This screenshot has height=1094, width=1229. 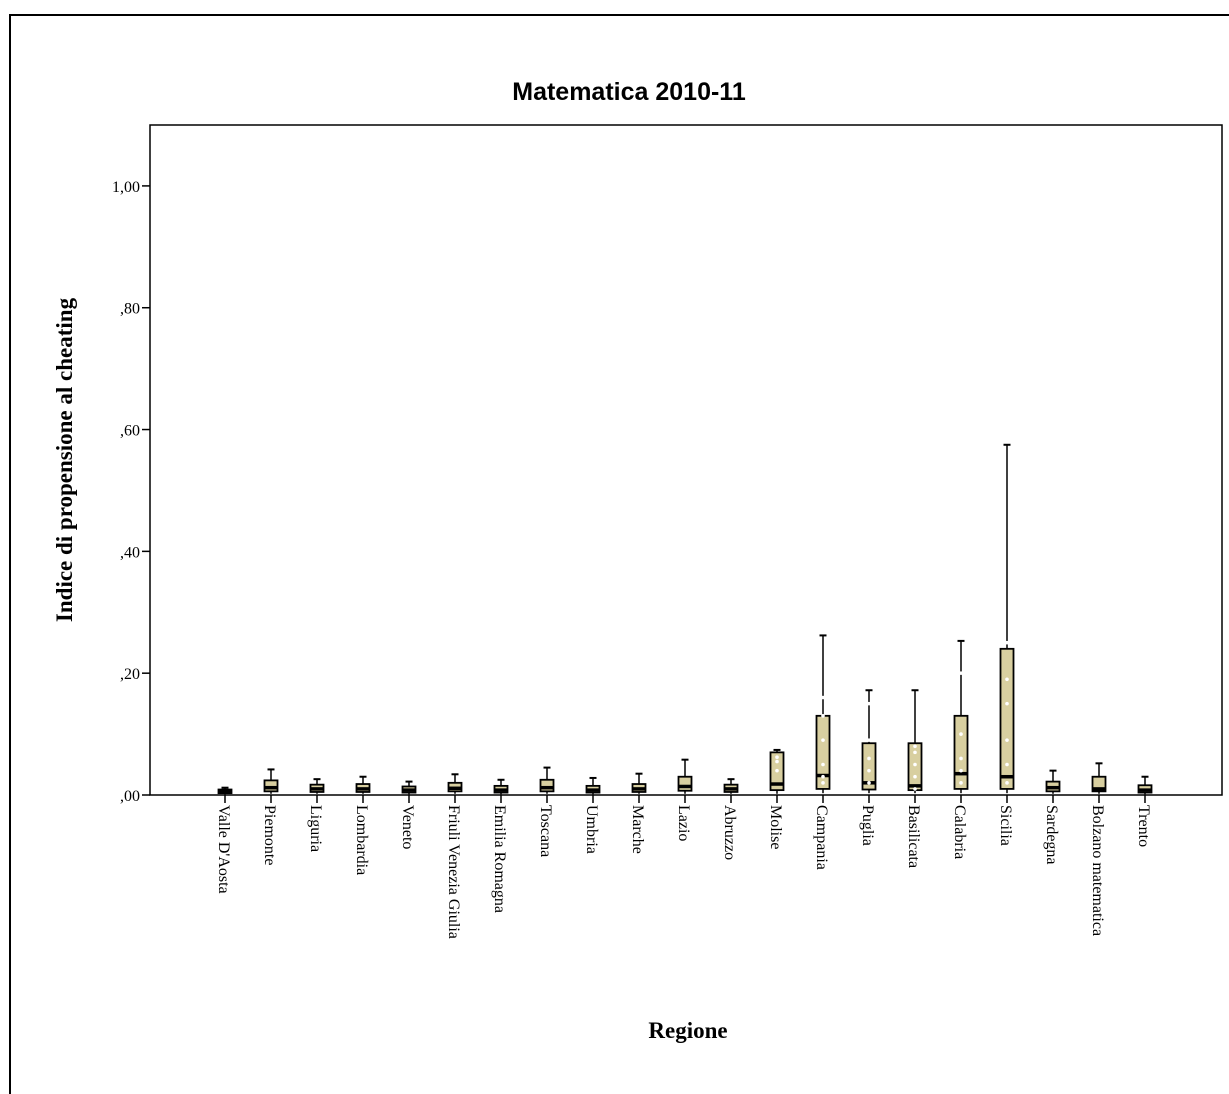 I want to click on x-tick-label: Toscana, so click(x=545, y=831).